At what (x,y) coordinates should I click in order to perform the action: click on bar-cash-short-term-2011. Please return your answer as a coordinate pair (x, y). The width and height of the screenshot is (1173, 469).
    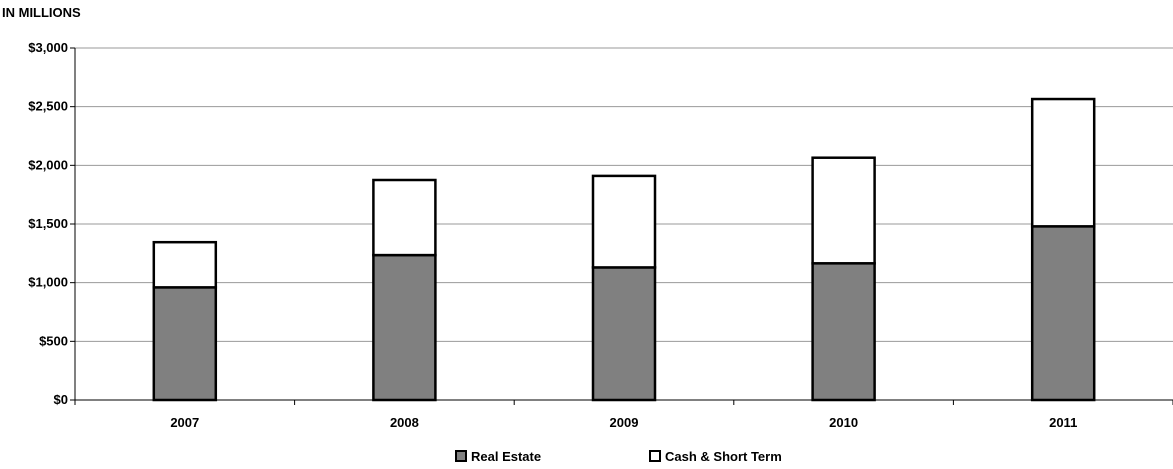
    Looking at the image, I should click on (1063, 162).